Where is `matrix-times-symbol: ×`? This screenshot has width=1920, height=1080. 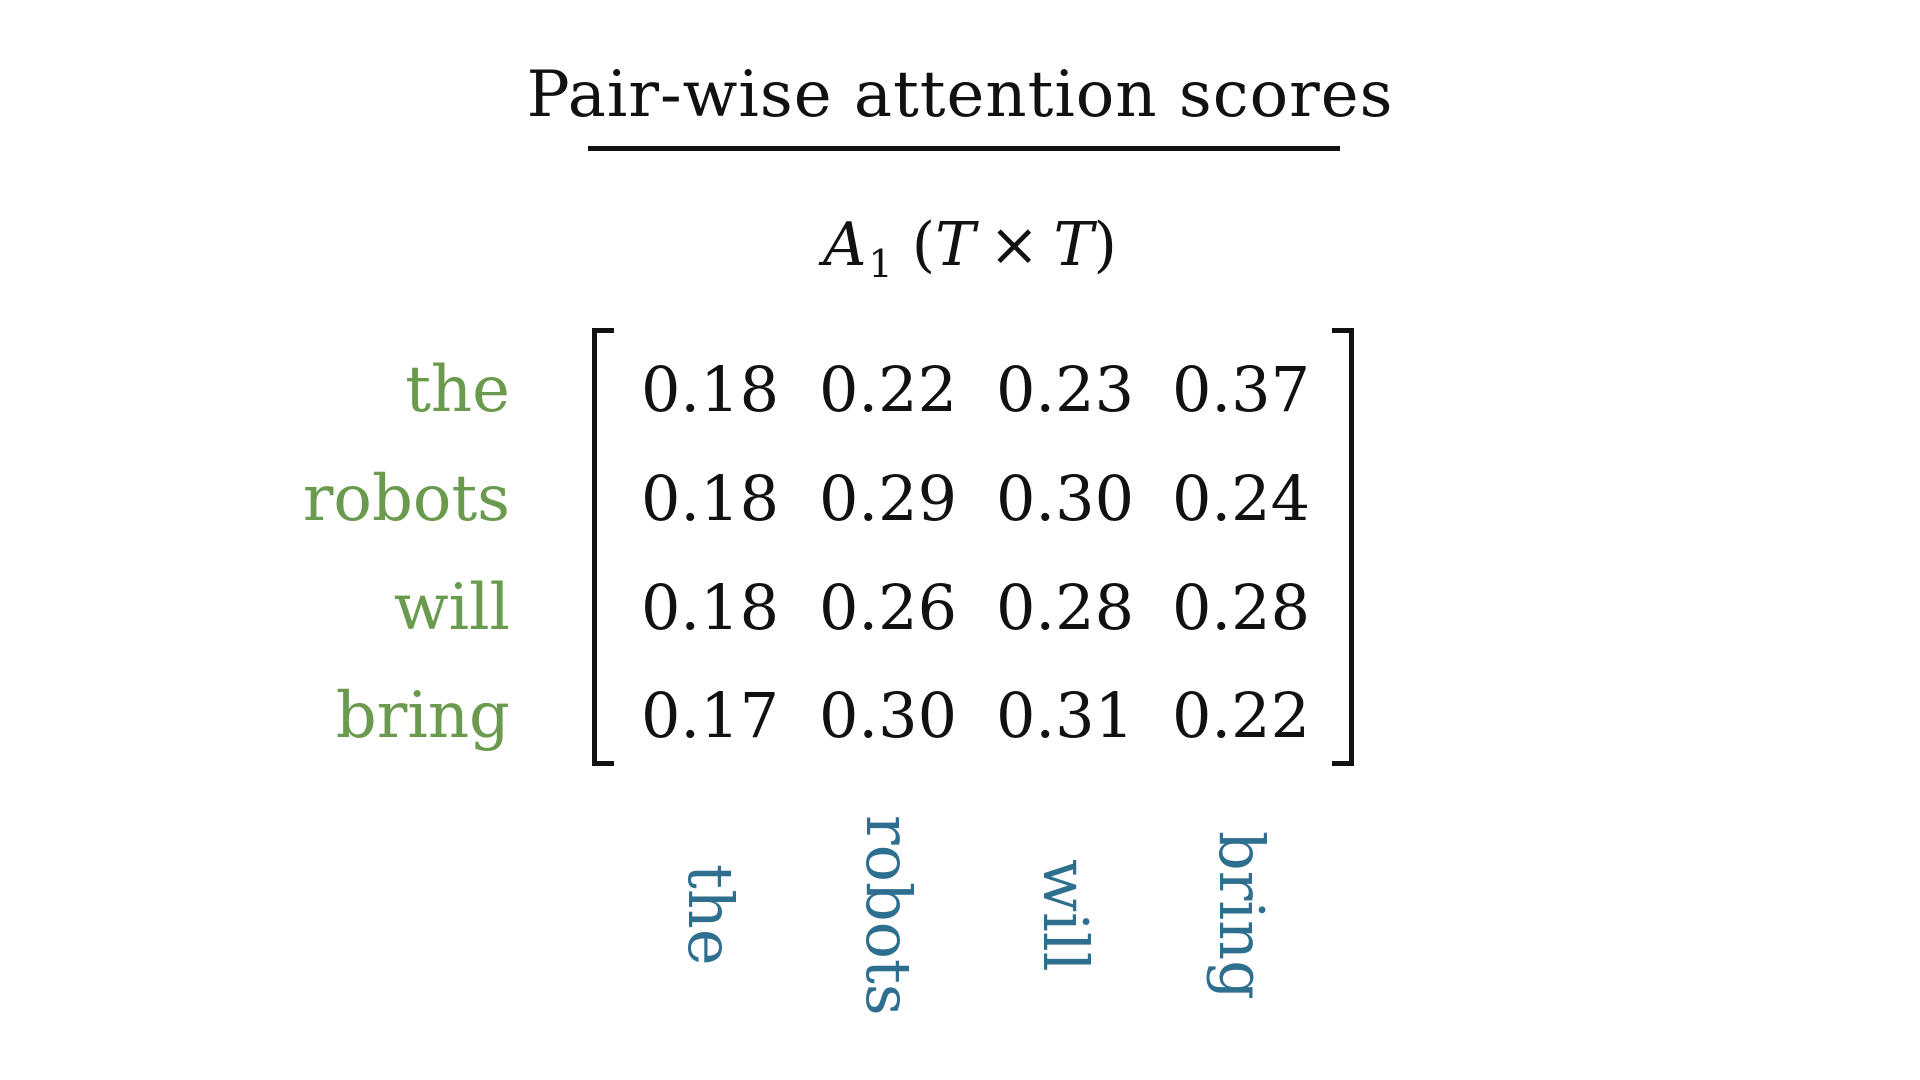 matrix-times-symbol: × is located at coordinates (1014, 245).